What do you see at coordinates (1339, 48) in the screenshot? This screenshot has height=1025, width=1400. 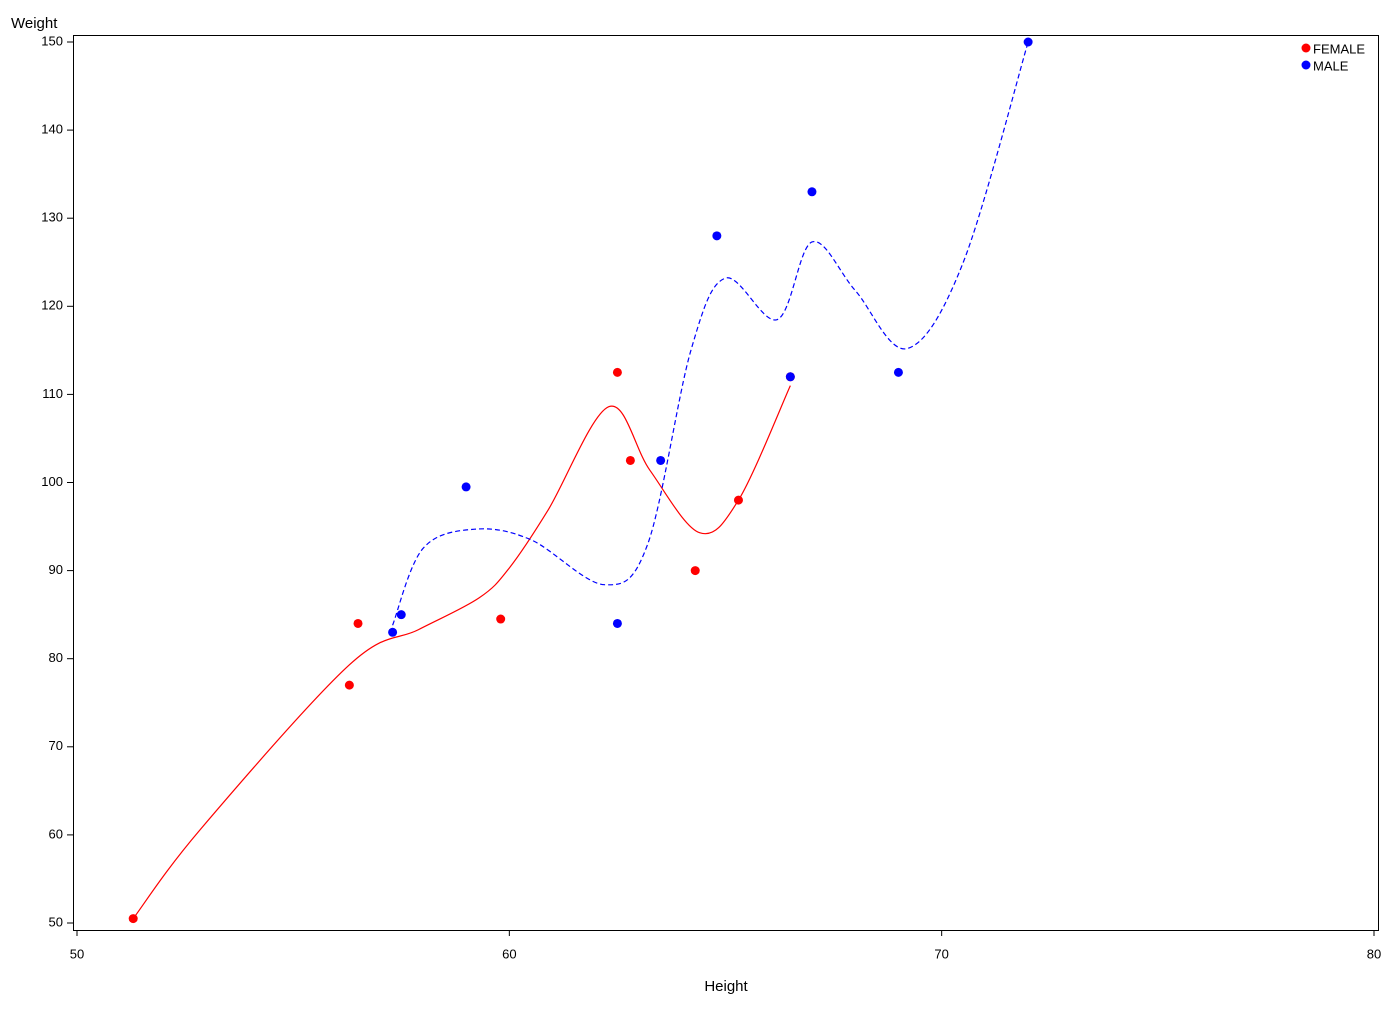 I see `legend-label: FEMALE` at bounding box center [1339, 48].